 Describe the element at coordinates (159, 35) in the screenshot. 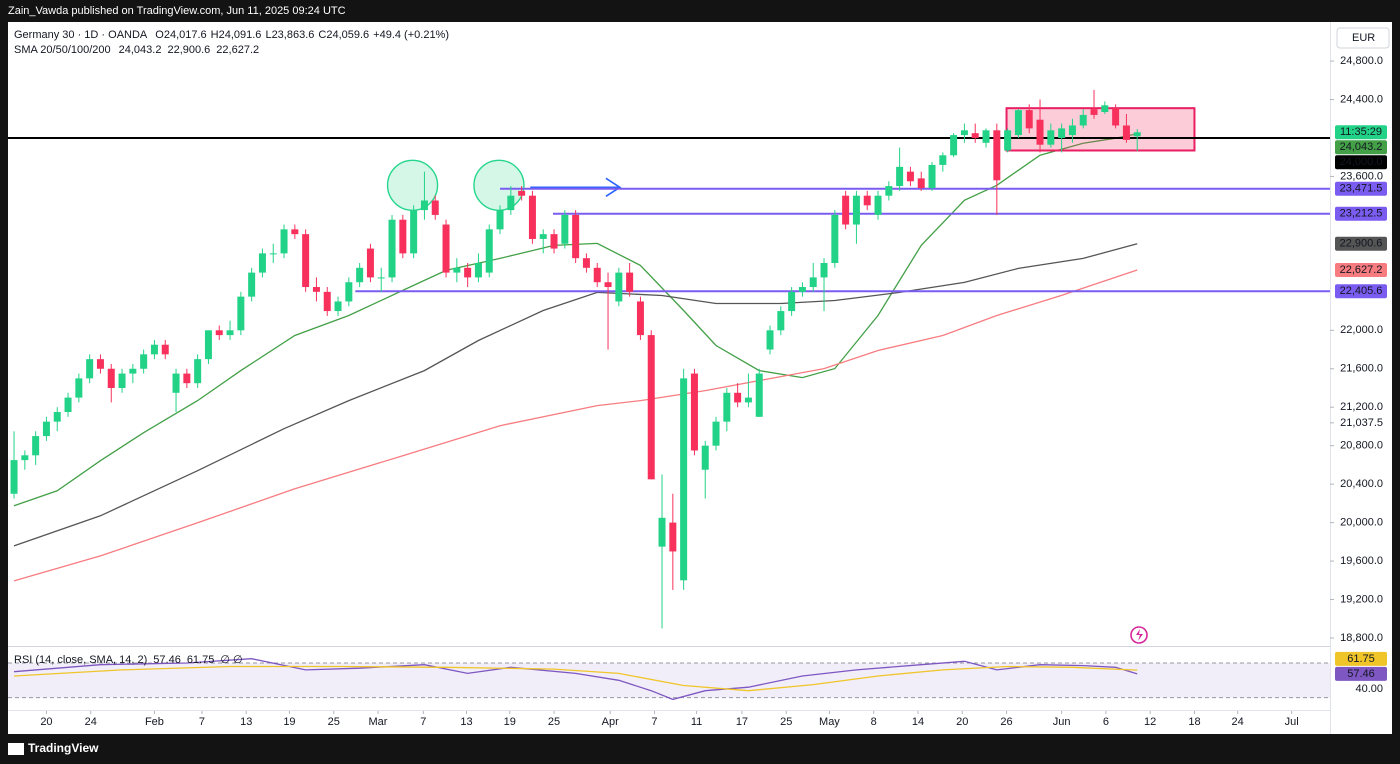

I see `ohlc-key: O` at that location.